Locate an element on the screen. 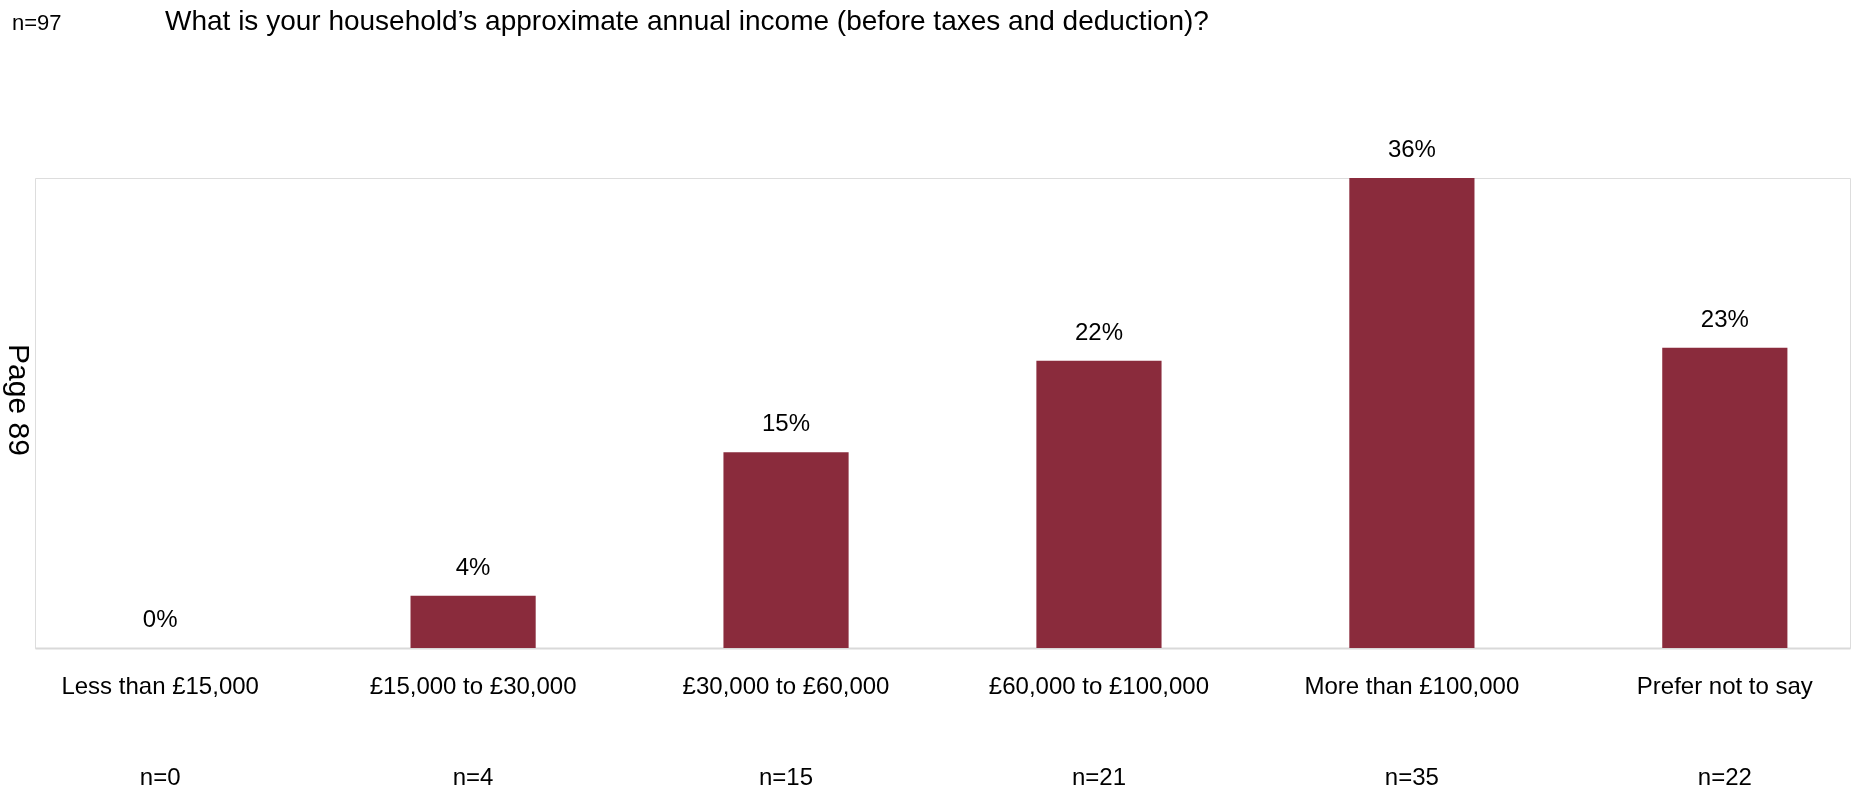 The image size is (1854, 789). data-label: 0% is located at coordinates (160, 618).